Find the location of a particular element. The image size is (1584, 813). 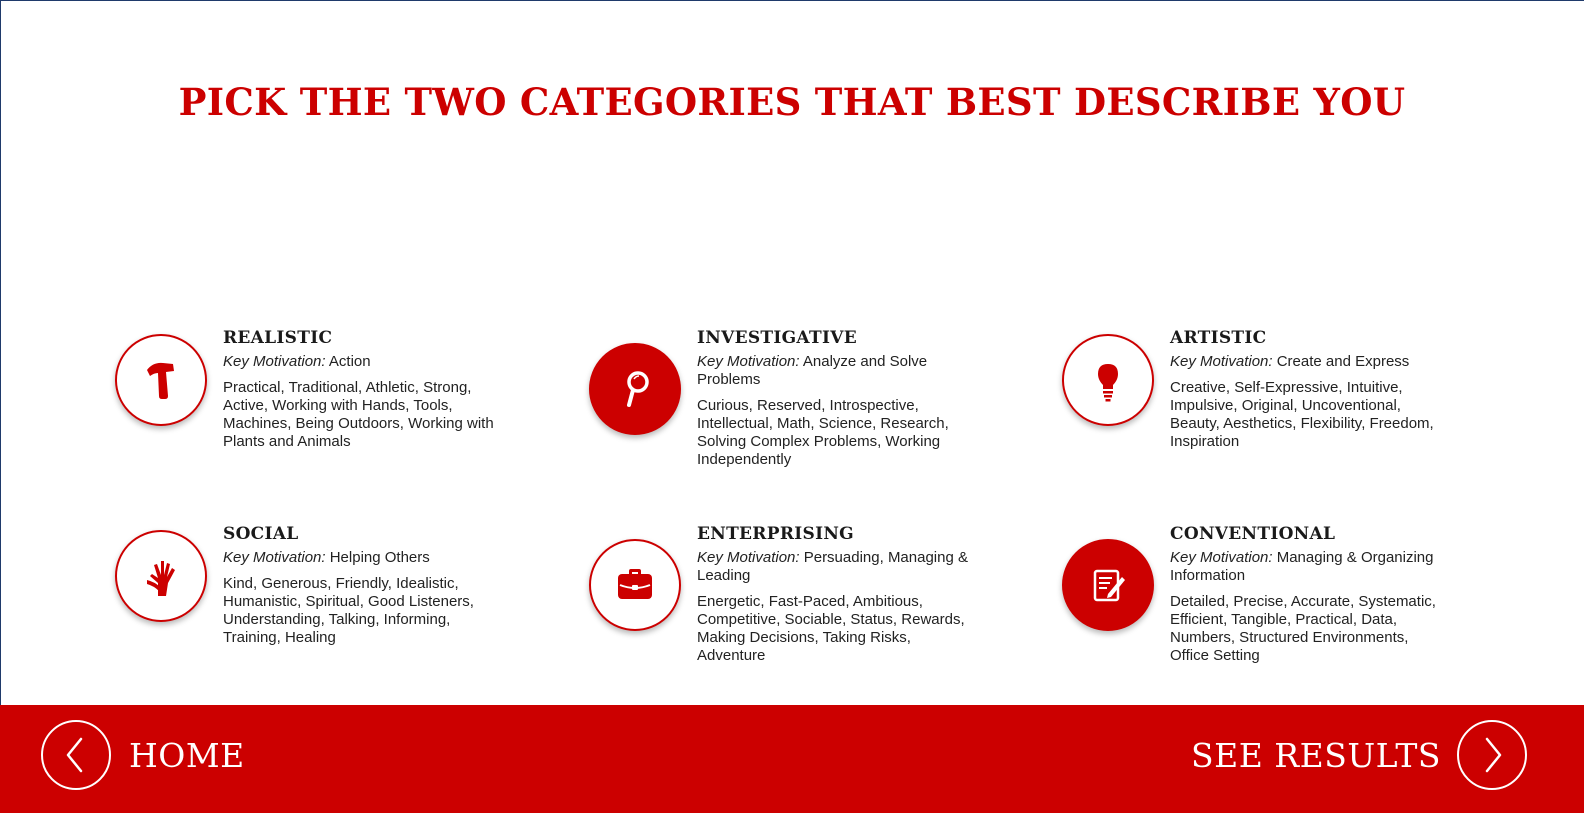

key-motivation-value: Helping Others is located at coordinates (379, 557).